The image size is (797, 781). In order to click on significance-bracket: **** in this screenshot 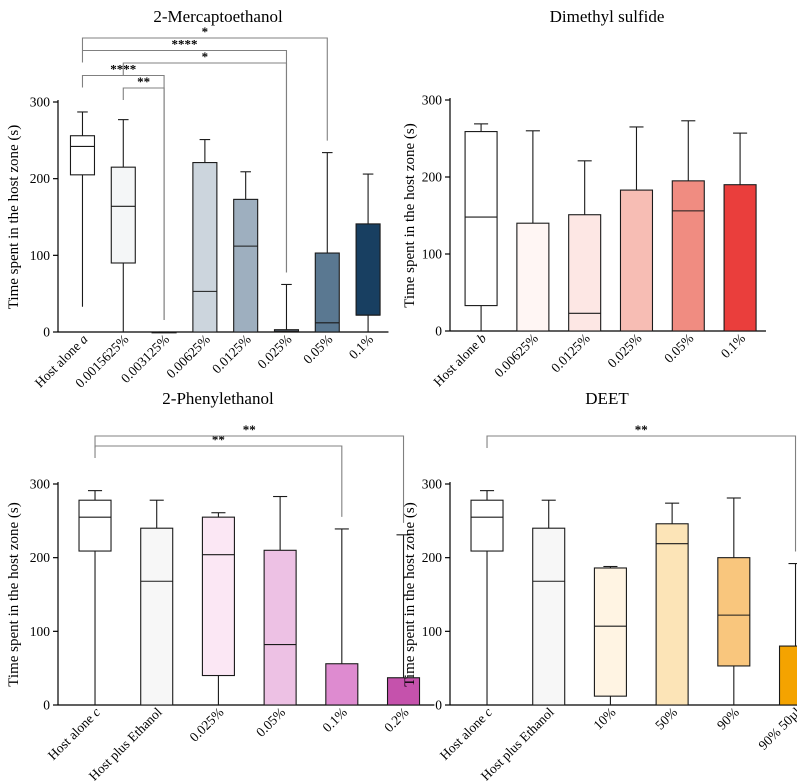, I will do `click(184, 155)`.